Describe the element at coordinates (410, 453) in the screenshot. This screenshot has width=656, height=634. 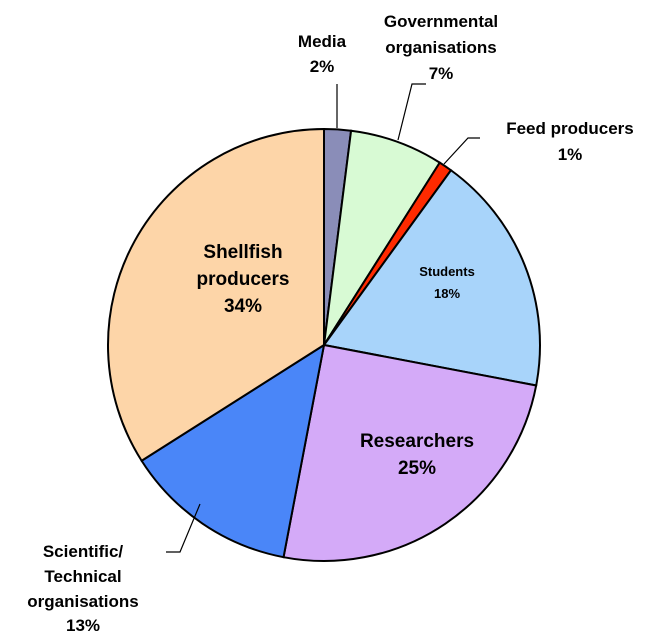
I see `pie-slice-researchers` at that location.